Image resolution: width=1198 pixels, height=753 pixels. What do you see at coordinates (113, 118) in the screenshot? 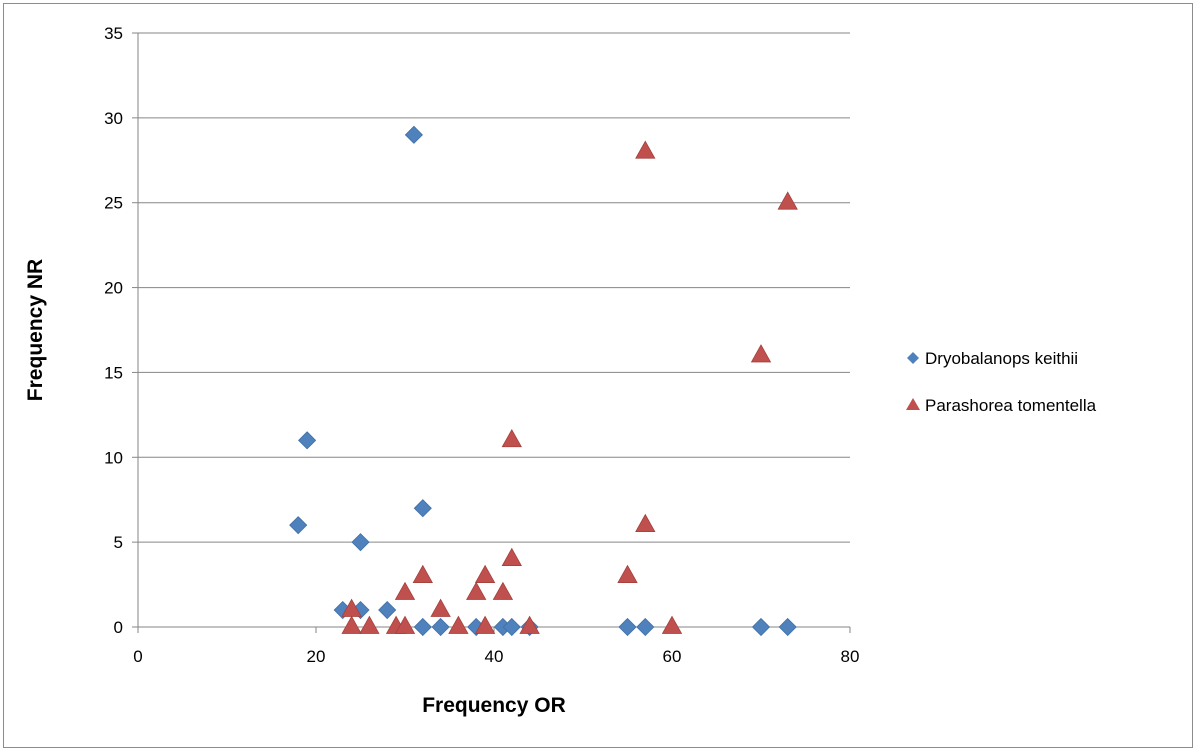
I see `y-tick-label: 30` at bounding box center [113, 118].